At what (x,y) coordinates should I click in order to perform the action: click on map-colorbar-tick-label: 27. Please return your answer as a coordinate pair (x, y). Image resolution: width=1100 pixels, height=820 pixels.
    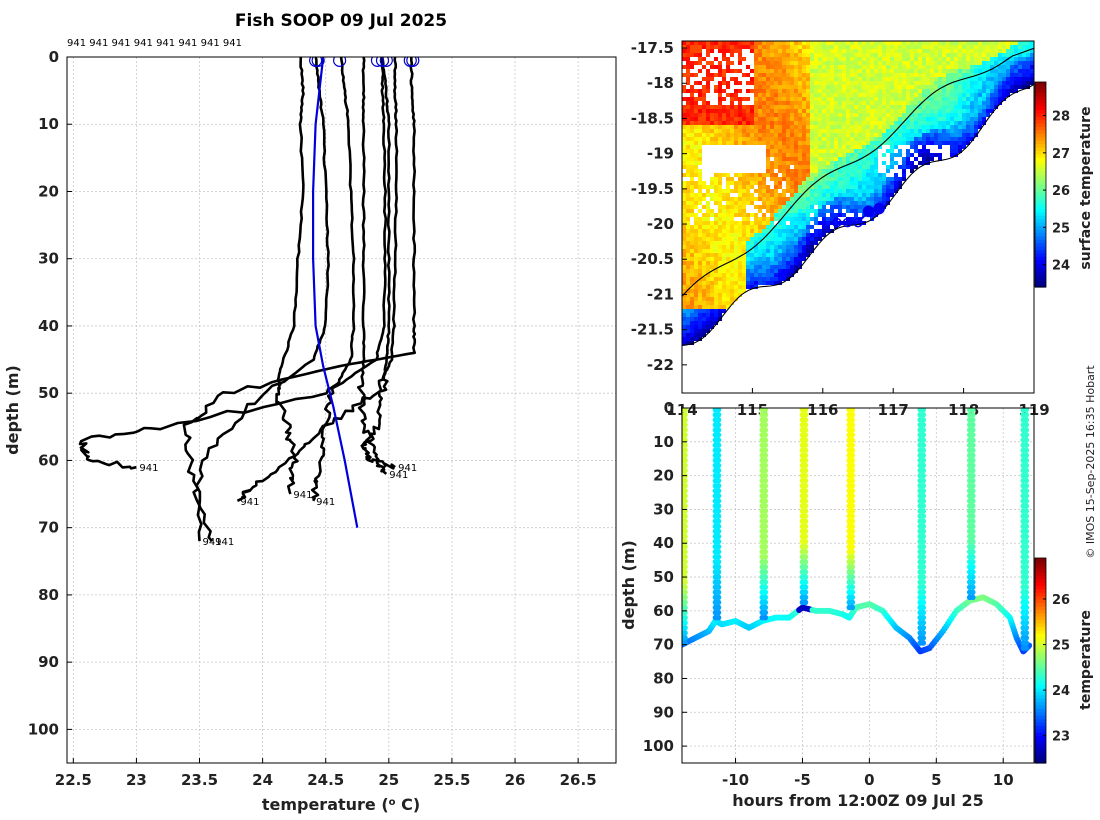
    Looking at the image, I should click on (1061, 154).